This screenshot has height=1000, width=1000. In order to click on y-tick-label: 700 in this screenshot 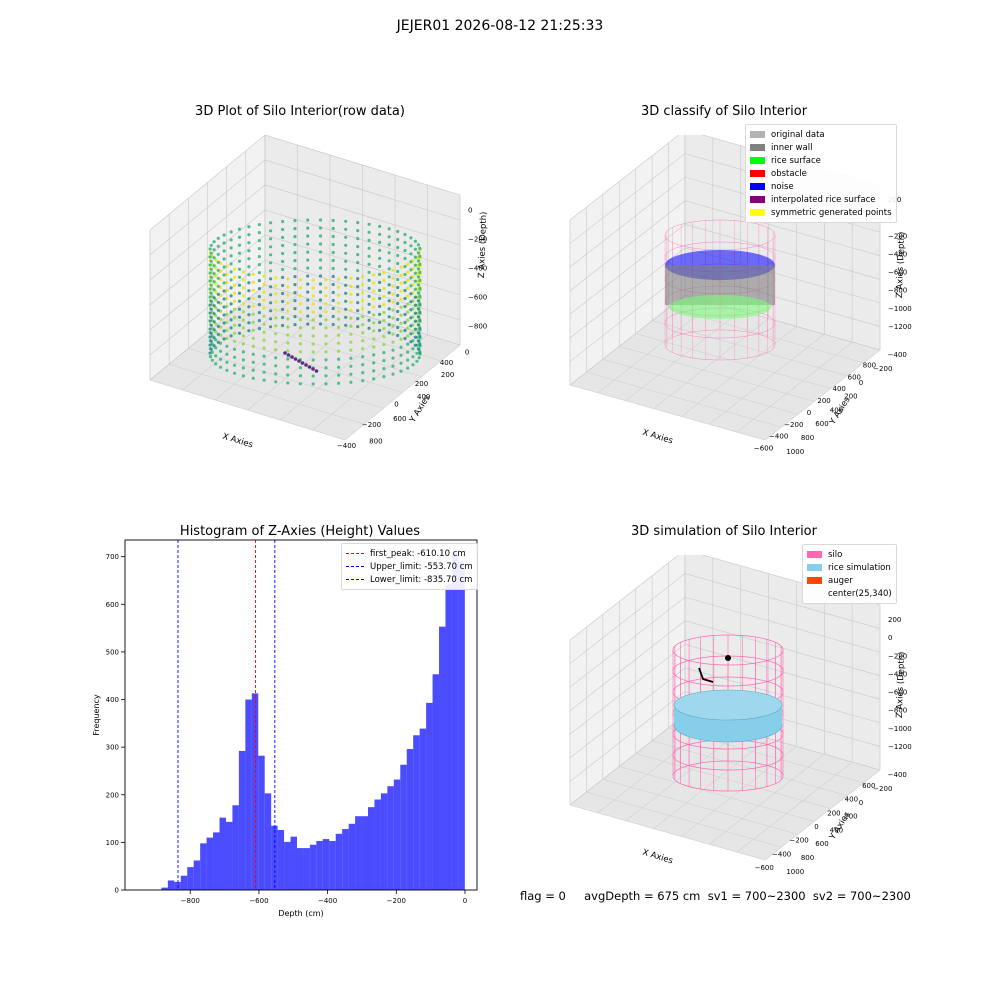, I will do `click(112, 557)`.